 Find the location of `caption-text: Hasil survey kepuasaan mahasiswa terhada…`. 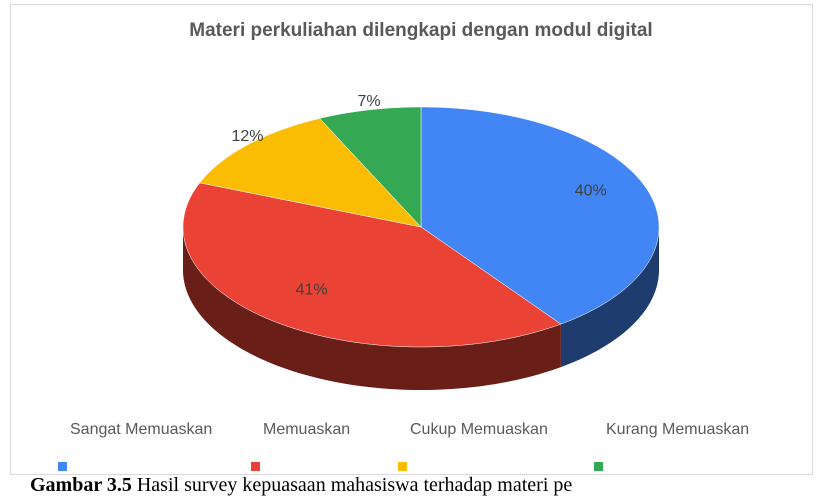

caption-text: Hasil survey kepuasaan mahasiswa terhada… is located at coordinates (354, 485).